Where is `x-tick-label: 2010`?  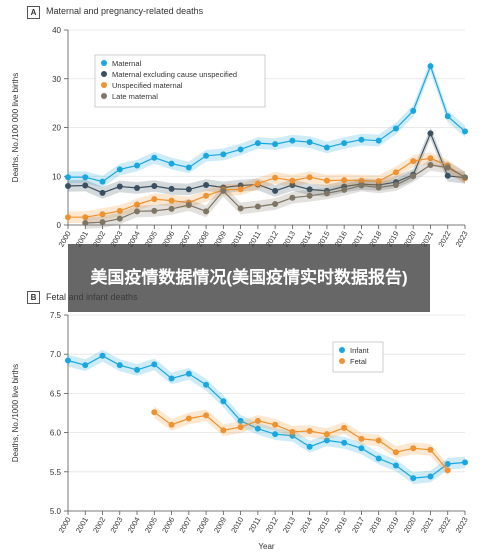 x-tick-label: 2010 is located at coordinates (237, 525).